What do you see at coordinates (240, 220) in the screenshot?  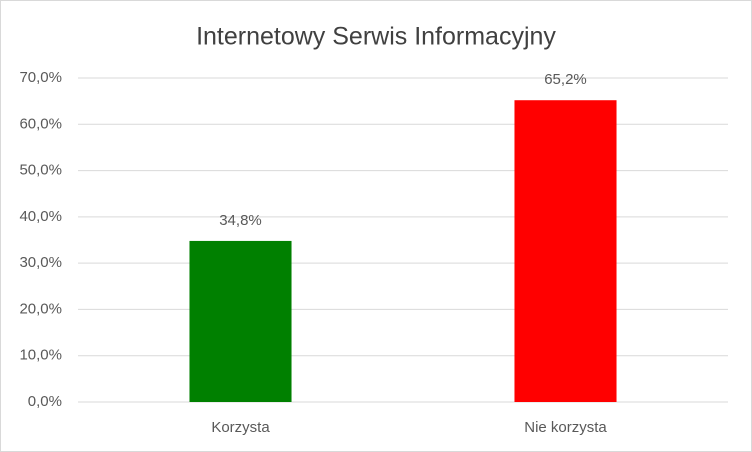 I see `data-label: 34,8%` at bounding box center [240, 220].